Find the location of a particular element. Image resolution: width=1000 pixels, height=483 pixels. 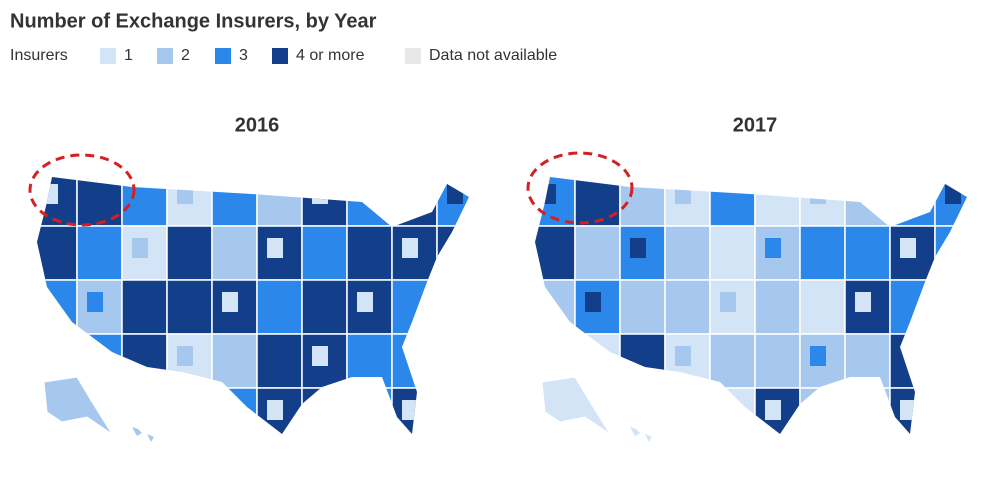

legend: 1 2 3 4 or more Data not available is located at coordinates (328, 55).